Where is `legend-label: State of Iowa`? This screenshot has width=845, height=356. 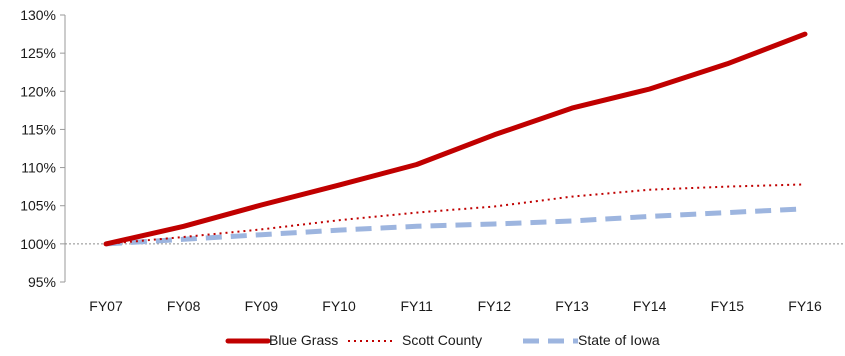 legend-label: State of Iowa is located at coordinates (619, 340).